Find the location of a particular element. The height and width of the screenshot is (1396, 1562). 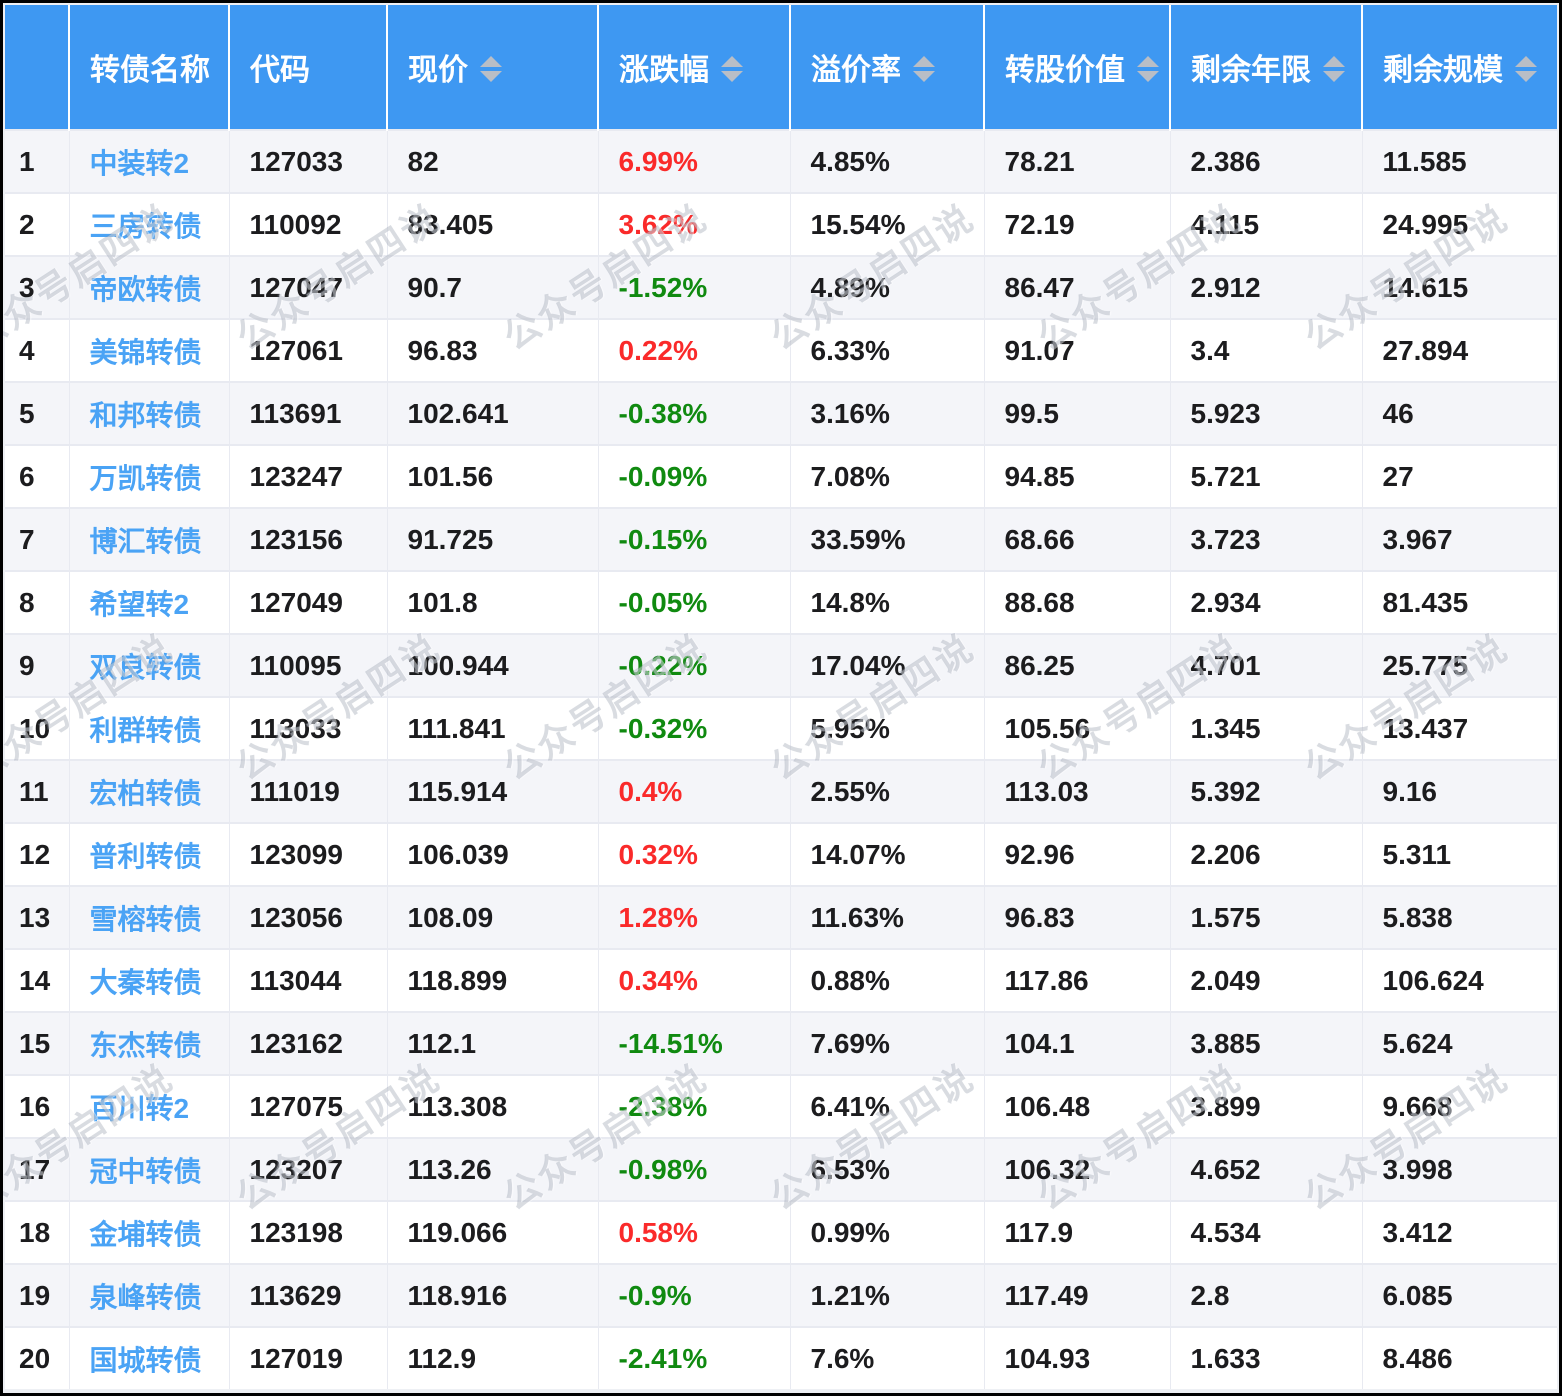

bond-name-link: 博汇转债 is located at coordinates (145, 541).